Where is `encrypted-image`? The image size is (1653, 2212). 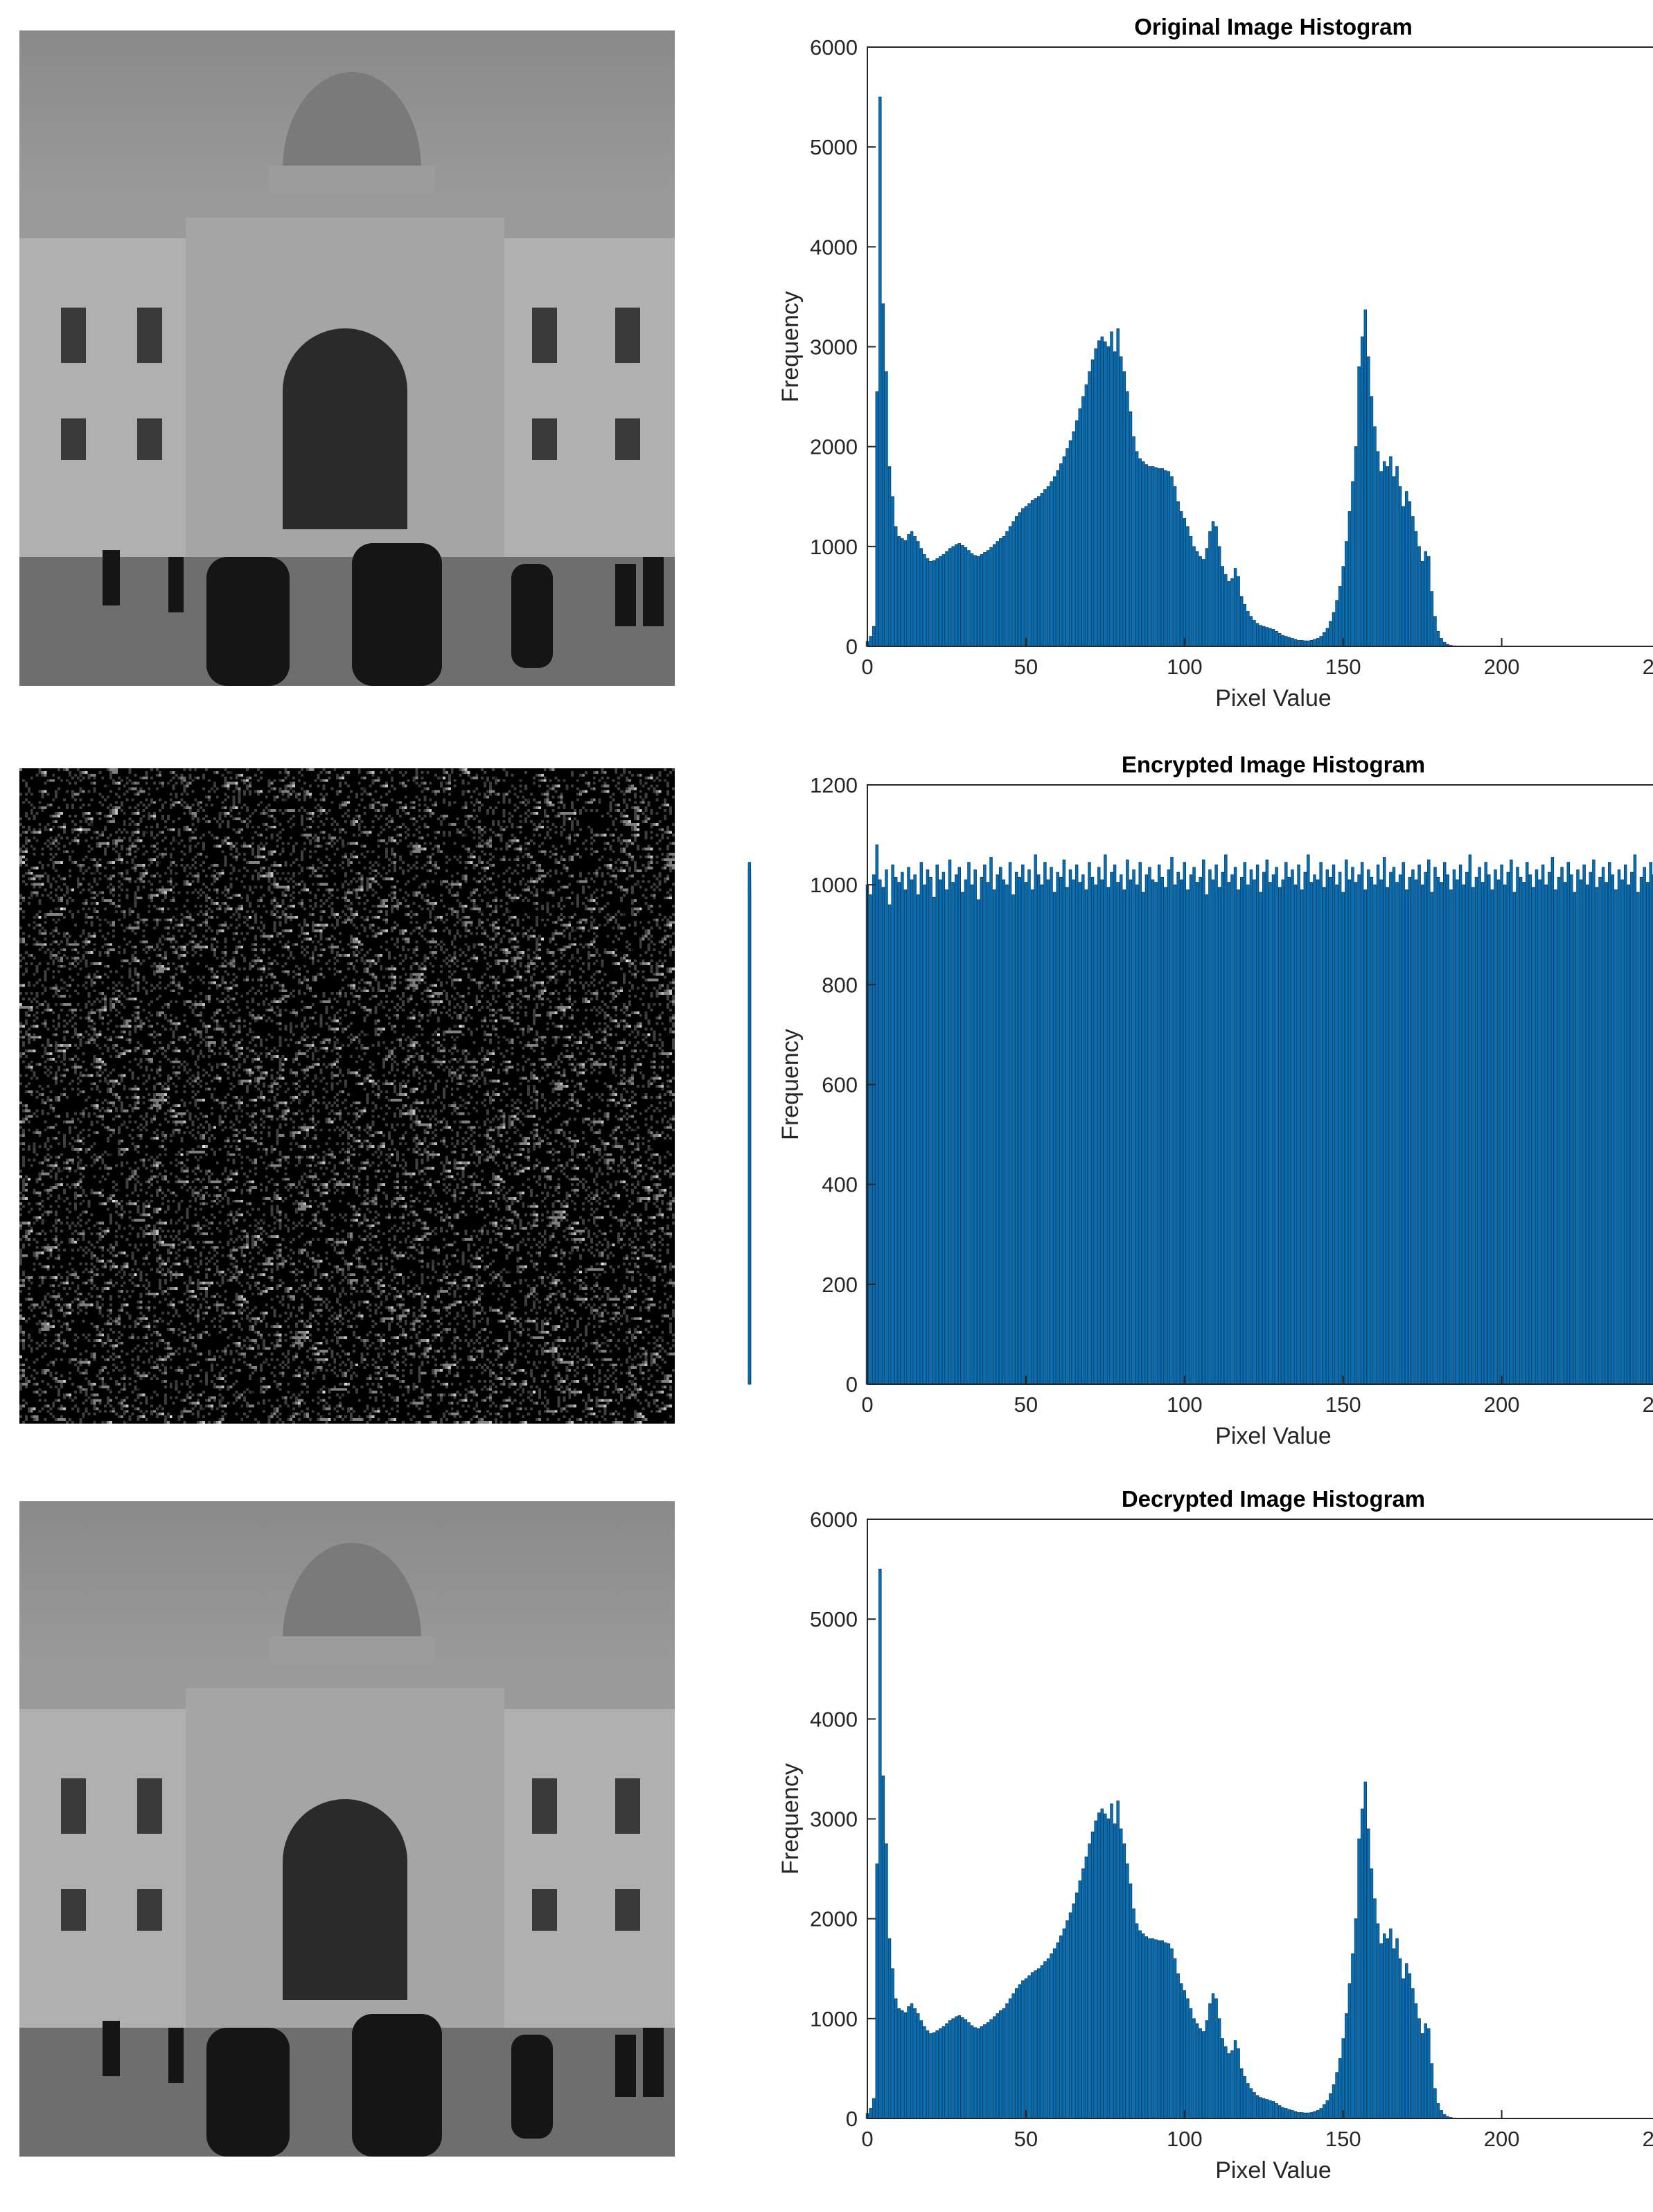 encrypted-image is located at coordinates (347, 1096).